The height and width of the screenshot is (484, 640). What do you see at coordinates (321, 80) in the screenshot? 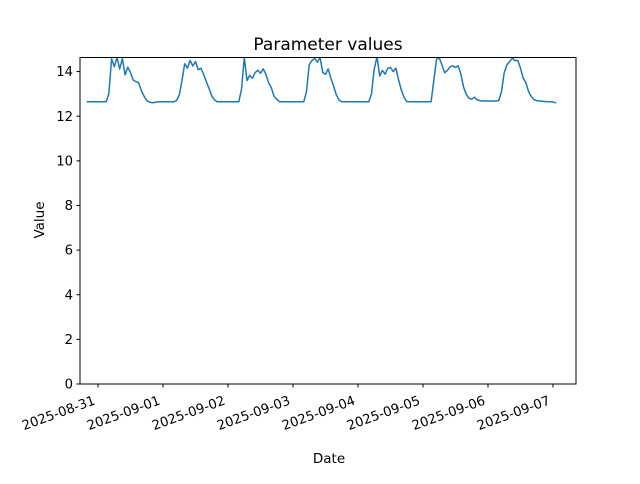
I see `series-line` at bounding box center [321, 80].